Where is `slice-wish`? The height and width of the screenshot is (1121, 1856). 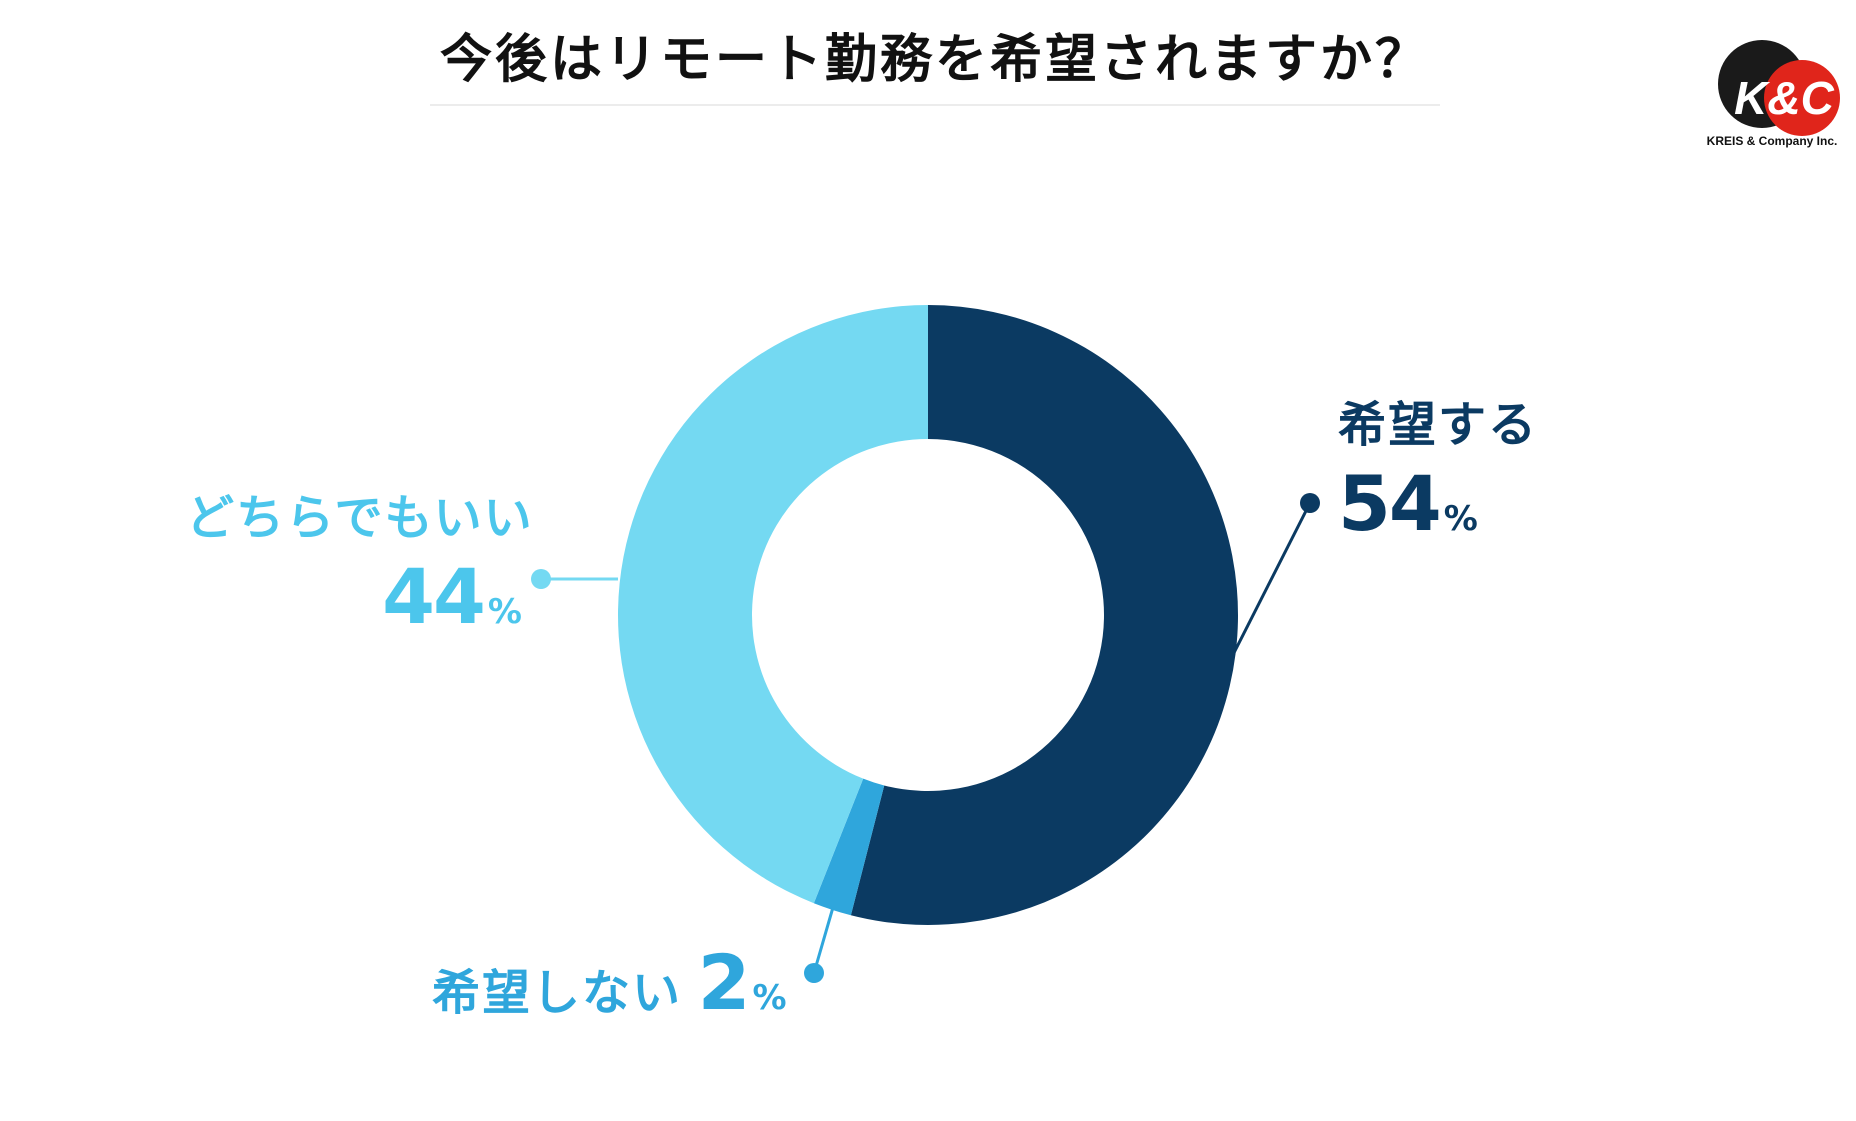 slice-wish is located at coordinates (1044, 615).